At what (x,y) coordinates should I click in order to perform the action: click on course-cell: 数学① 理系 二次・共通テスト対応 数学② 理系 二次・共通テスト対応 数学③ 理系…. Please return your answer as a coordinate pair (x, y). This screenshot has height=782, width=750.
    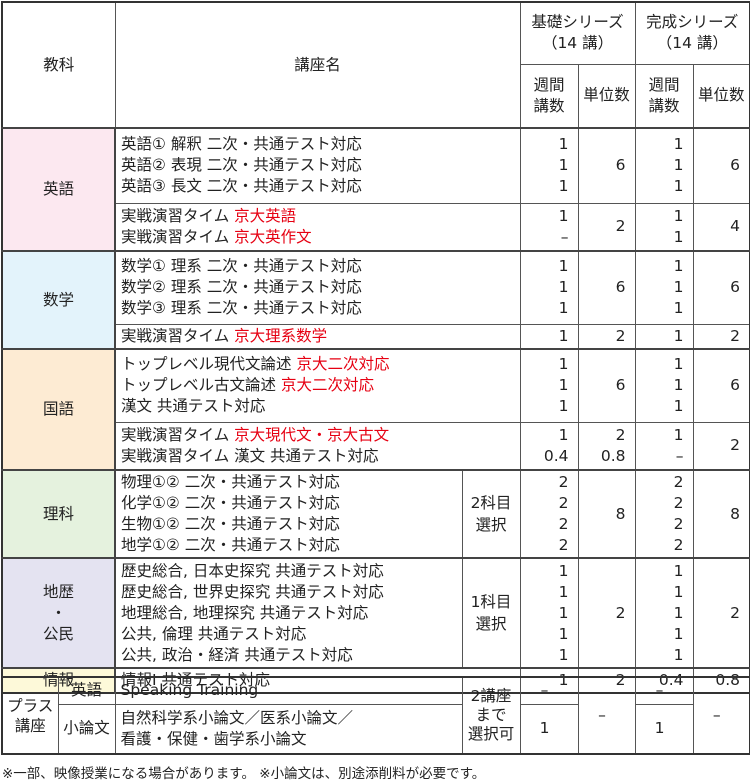
    Looking at the image, I should click on (317, 287).